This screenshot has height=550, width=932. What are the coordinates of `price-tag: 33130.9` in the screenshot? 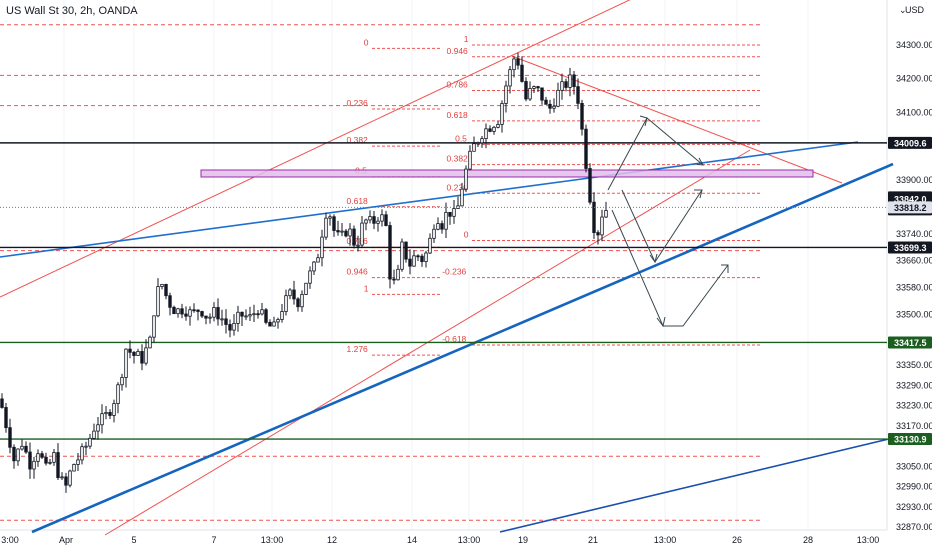 It's located at (910, 439).